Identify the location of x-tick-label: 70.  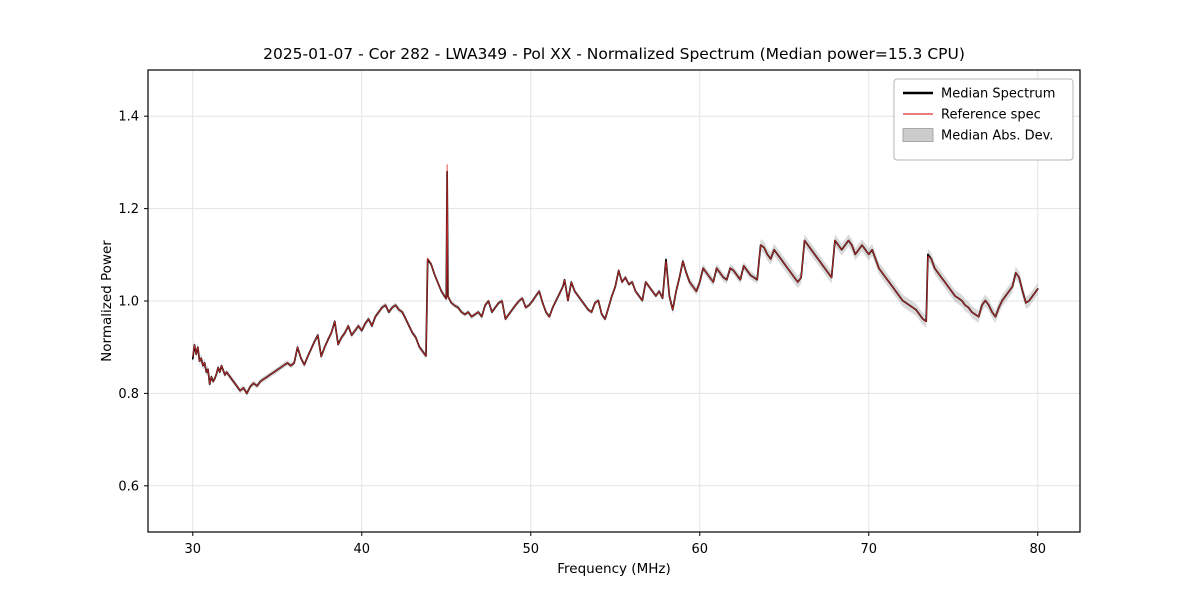
(868, 549).